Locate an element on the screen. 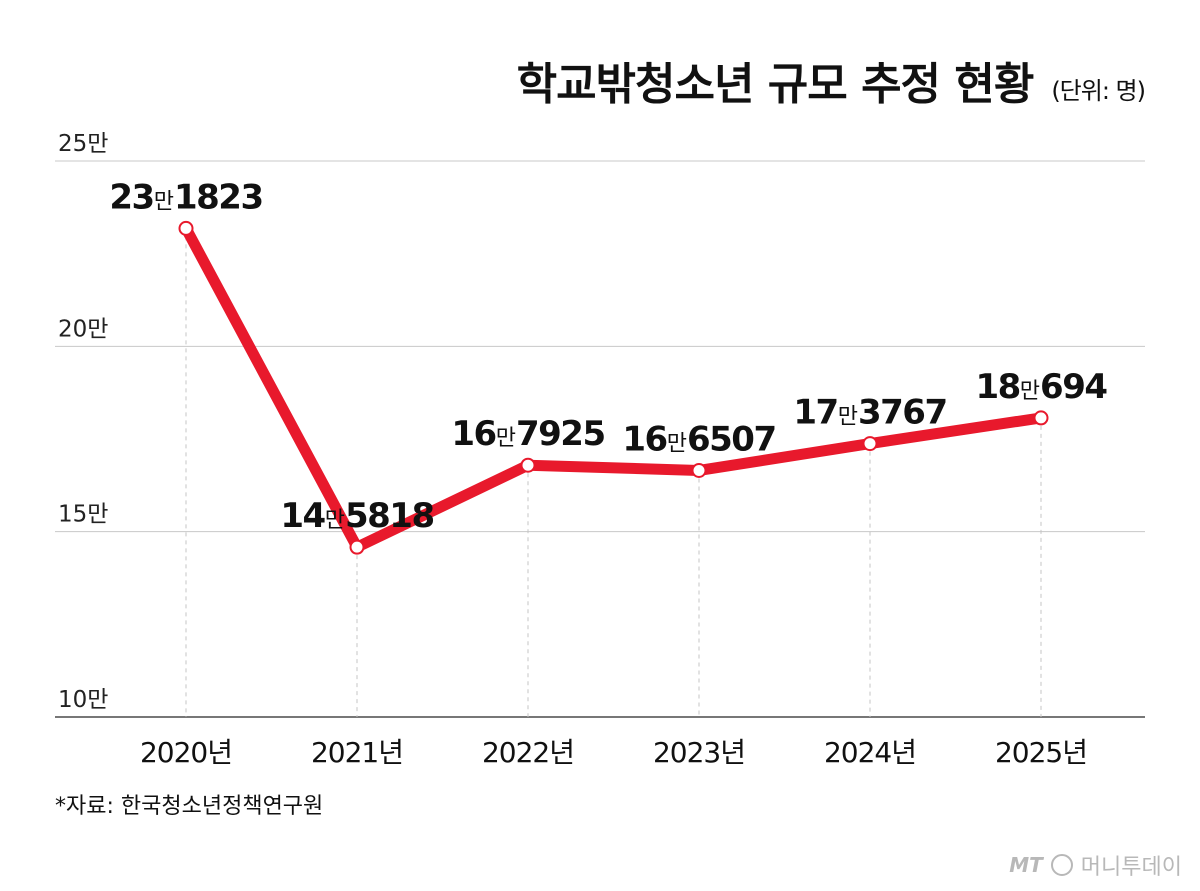 Image resolution: width=1200 pixels, height=891 pixels. data-label: 23만1823 is located at coordinates (185, 197).